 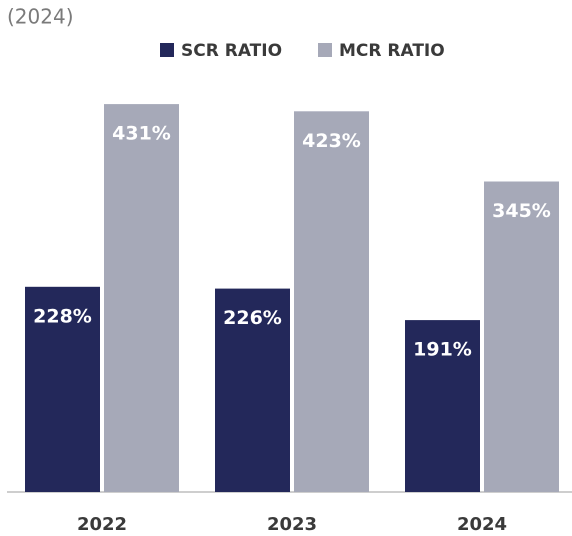 What do you see at coordinates (40, 17) in the screenshot?
I see `chart-title: (2024)` at bounding box center [40, 17].